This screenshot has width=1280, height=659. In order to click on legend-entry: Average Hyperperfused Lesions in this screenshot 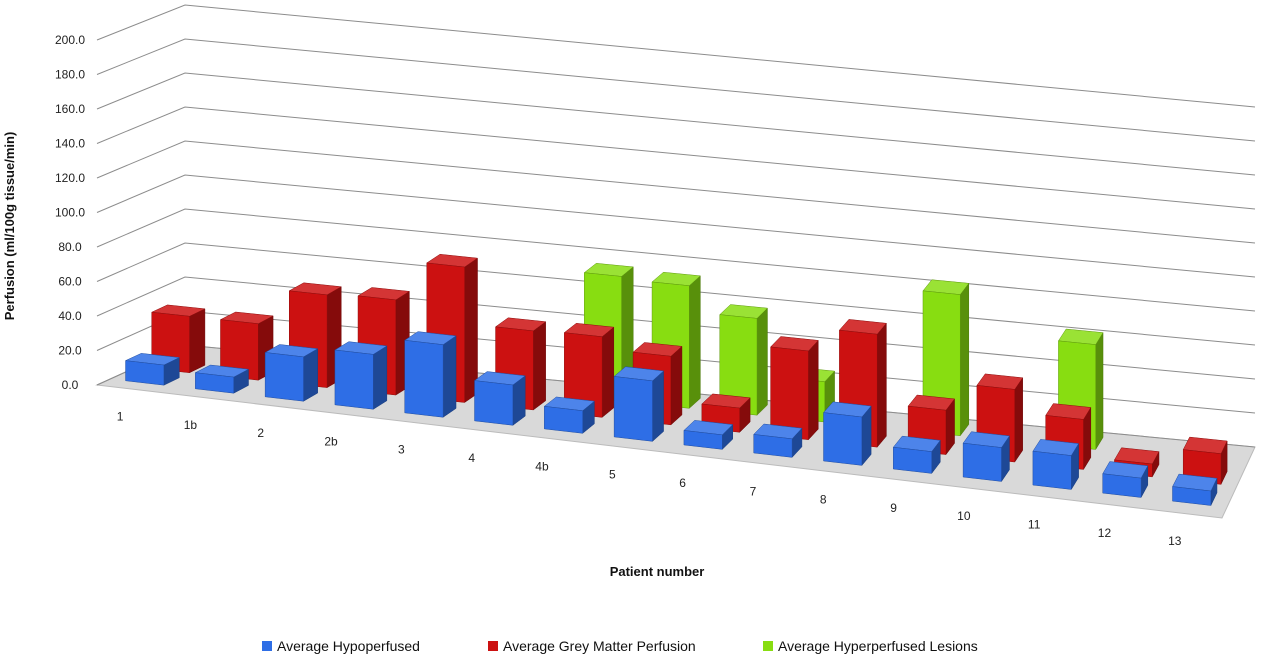, I will do `click(870, 646)`.